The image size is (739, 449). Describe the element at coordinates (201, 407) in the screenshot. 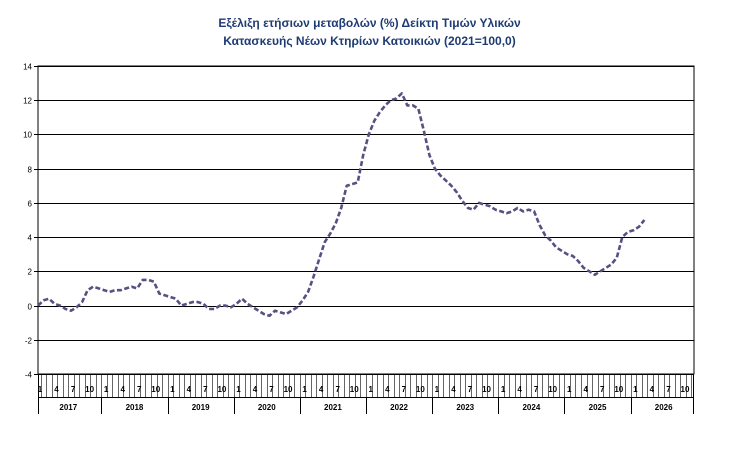

I see `x-year-label: 2019` at that location.